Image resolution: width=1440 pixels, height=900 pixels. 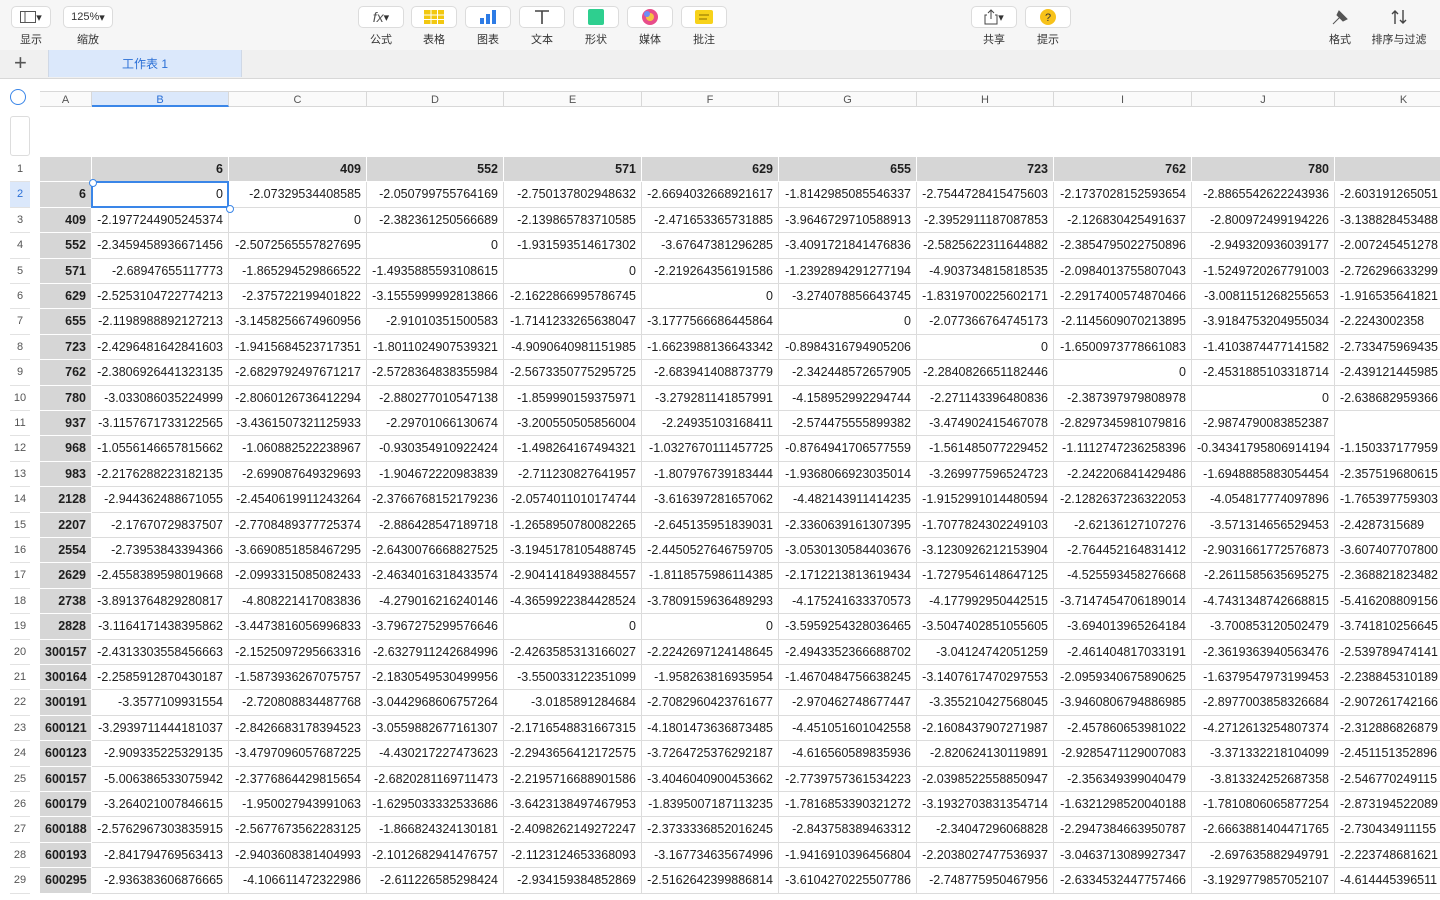 I want to click on row-number: 27, so click(x=20, y=830).